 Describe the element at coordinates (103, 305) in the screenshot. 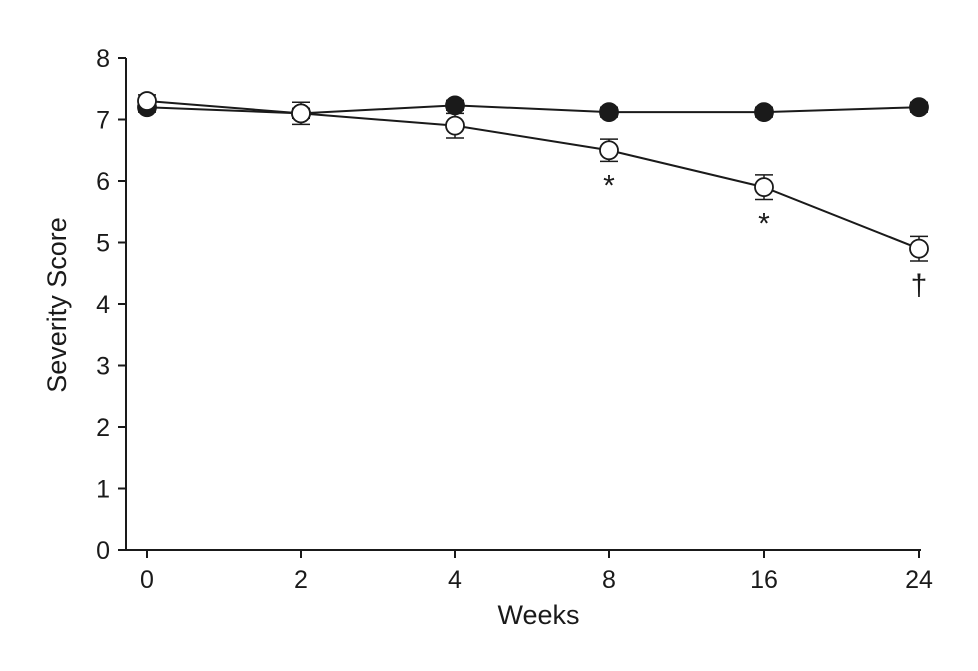

I see `y-tick-label: 4` at that location.